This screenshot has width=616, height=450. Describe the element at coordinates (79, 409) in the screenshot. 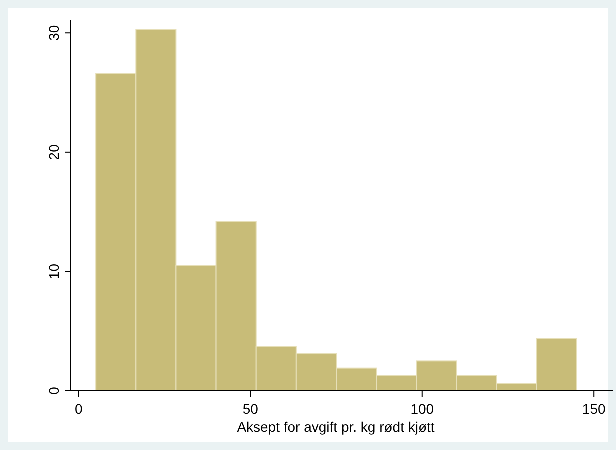

I see `x-tick-label: 0` at that location.